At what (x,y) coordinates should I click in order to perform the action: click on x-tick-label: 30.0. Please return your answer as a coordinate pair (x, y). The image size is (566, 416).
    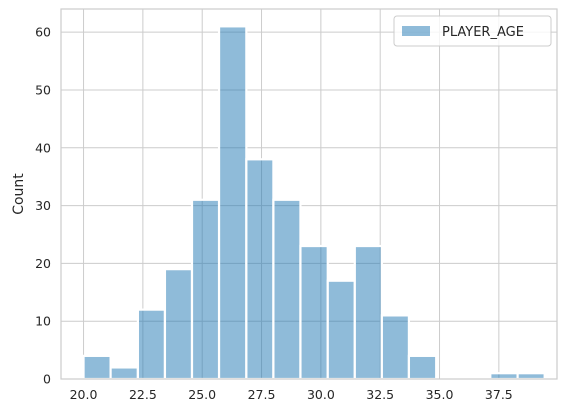
    Looking at the image, I should click on (321, 394).